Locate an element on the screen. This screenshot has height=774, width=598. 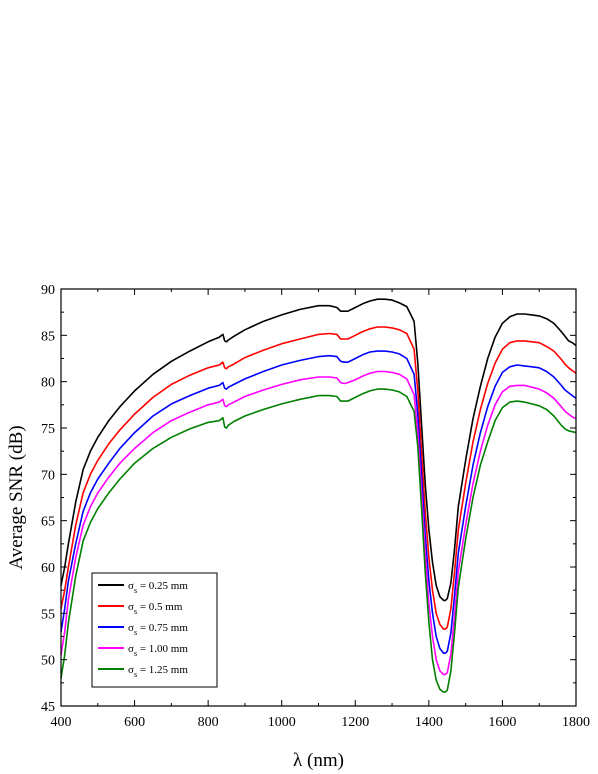
x-tick-label: 800 is located at coordinates (208, 722).